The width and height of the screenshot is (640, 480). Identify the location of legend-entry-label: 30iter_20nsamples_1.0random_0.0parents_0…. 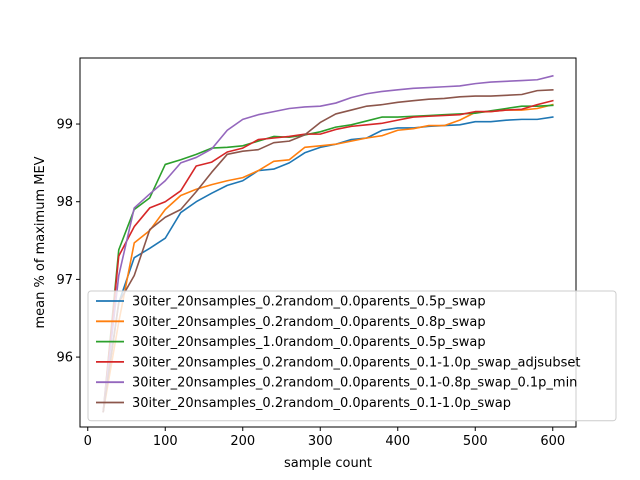
(309, 342).